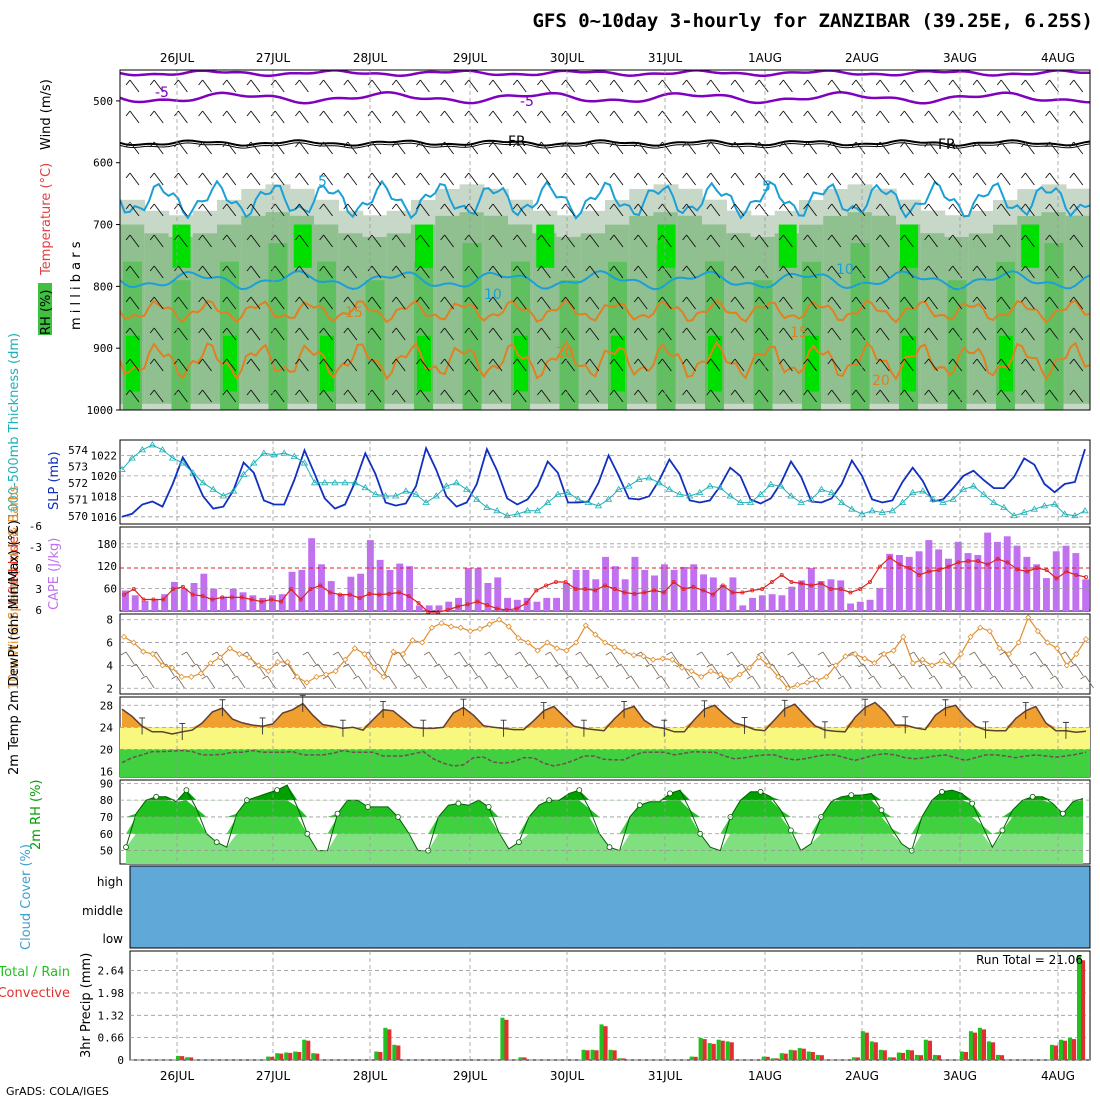 Image resolution: width=1100 pixels, height=1100 pixels. What do you see at coordinates (337, 813) in the screenshot?
I see `rh-point` at bounding box center [337, 813].